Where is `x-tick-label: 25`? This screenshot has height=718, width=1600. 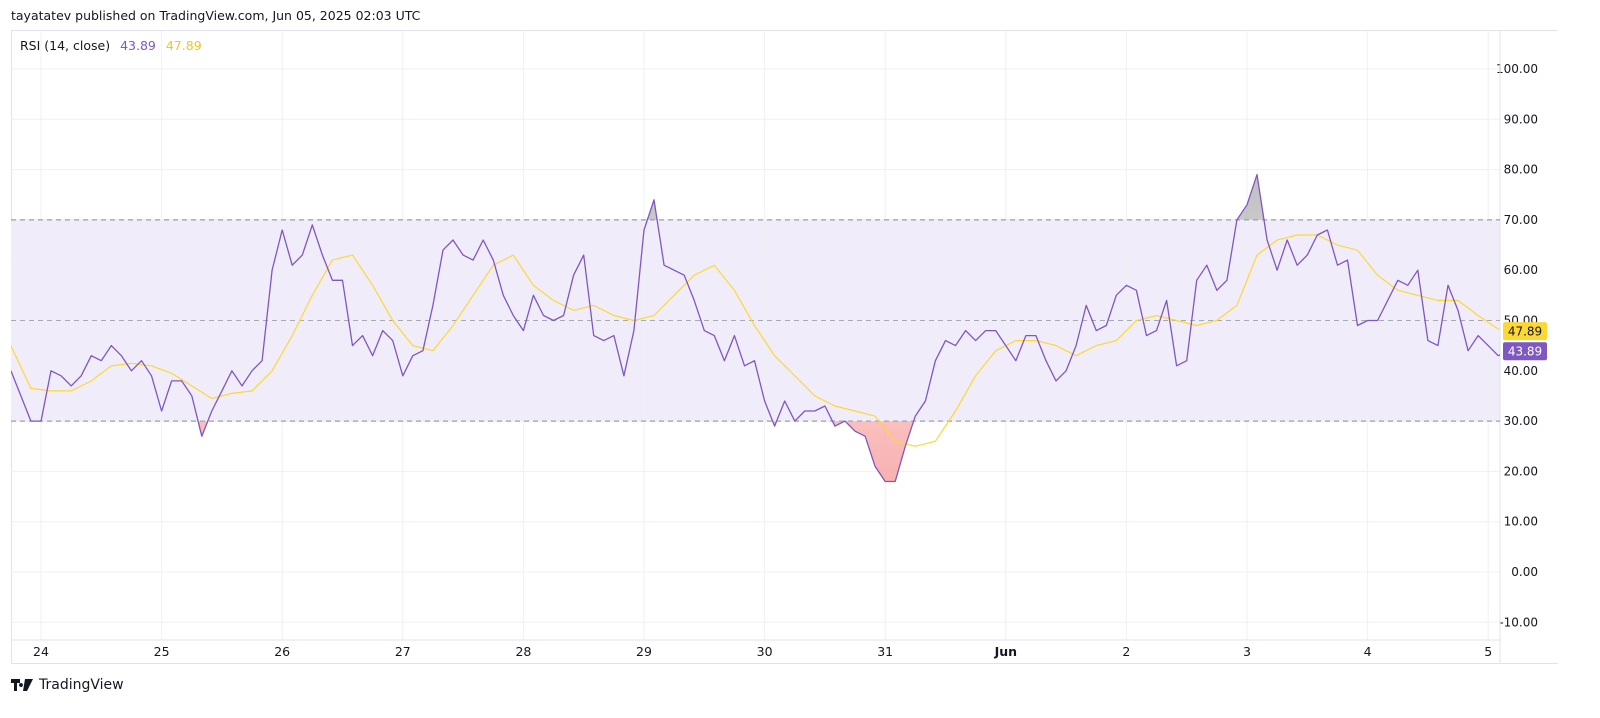 x-tick-label: 25 is located at coordinates (162, 651).